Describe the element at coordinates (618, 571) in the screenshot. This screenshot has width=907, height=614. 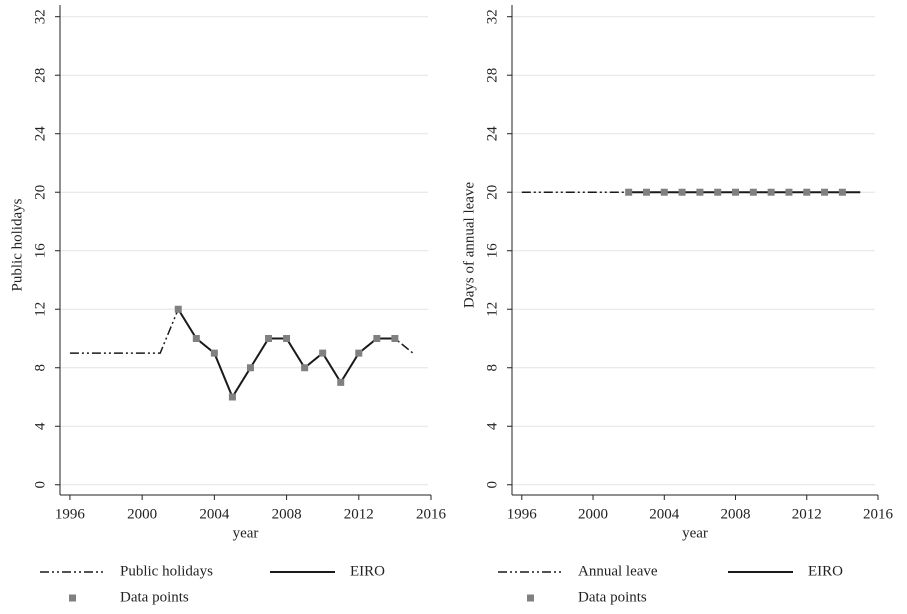
I see `legend-label: Annual leave` at that location.